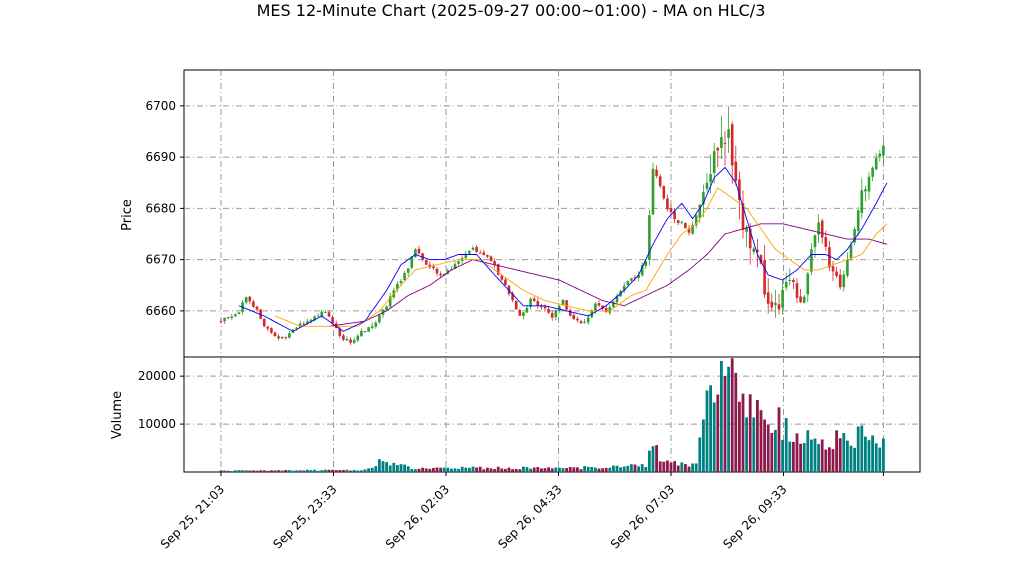  Describe the element at coordinates (160, 157) in the screenshot. I see `price-tick-label: 6690` at that location.